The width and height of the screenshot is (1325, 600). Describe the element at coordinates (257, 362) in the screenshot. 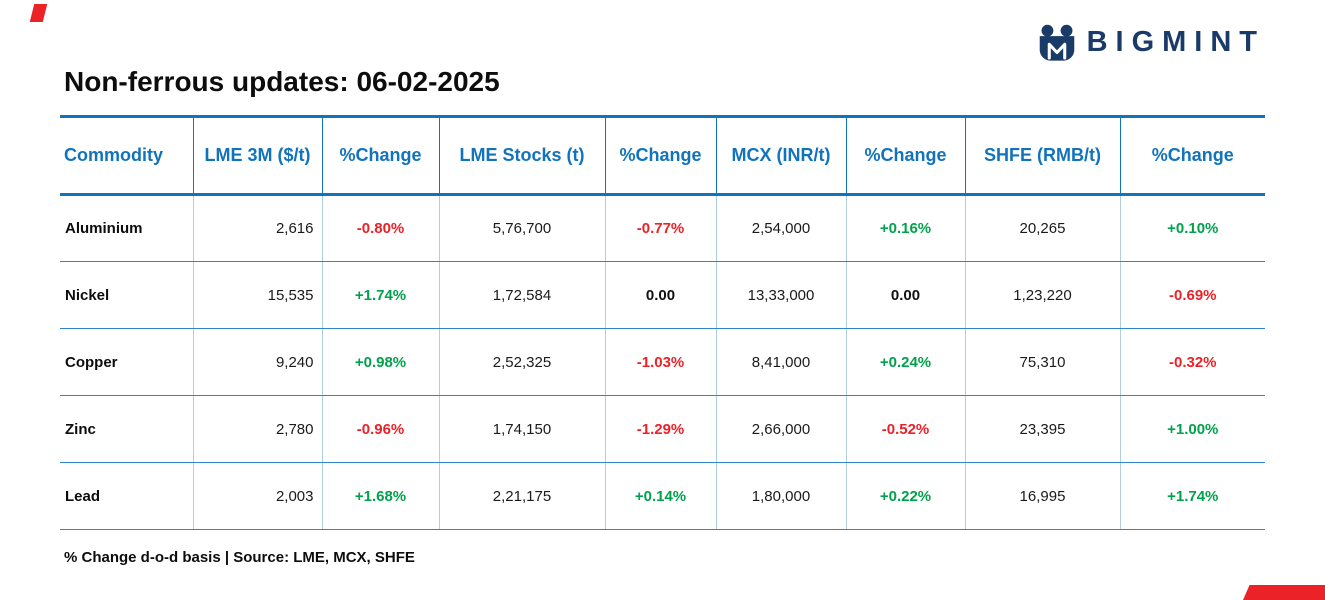

I see `lme3m-value: 9,240` at that location.